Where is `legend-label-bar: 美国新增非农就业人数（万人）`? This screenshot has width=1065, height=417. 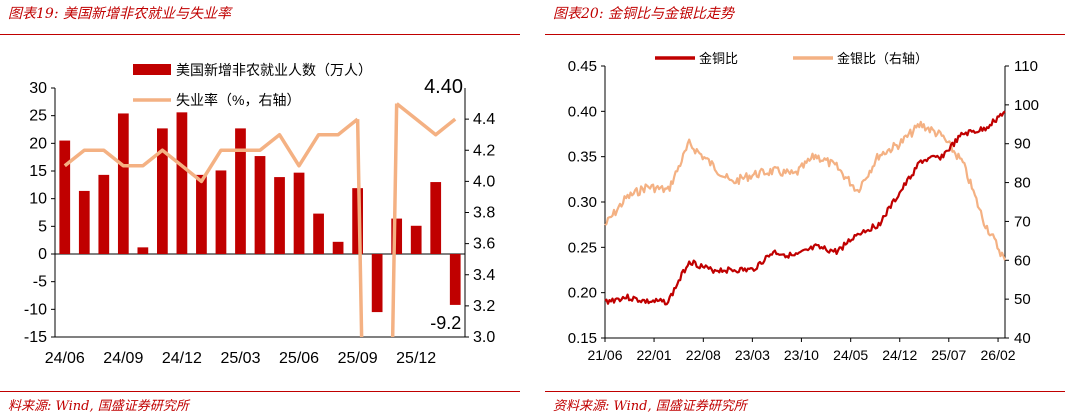
legend-label-bar: 美国新增非农就业人数（万人） is located at coordinates (274, 70).